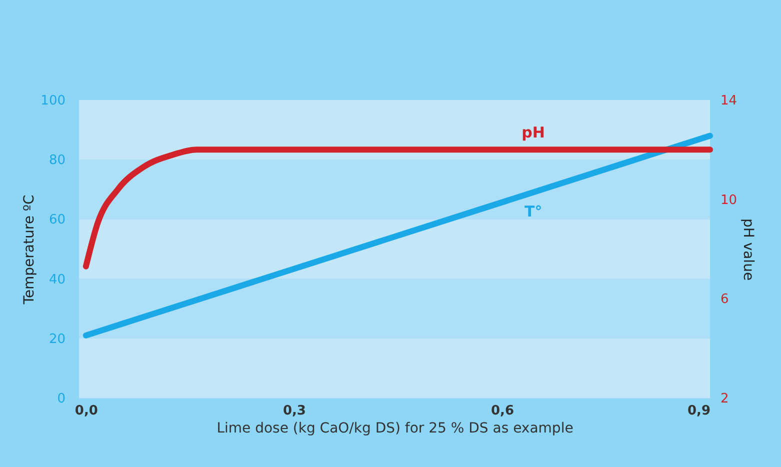 The height and width of the screenshot is (467, 781). I want to click on y-tick-label: 0, so click(61, 399).